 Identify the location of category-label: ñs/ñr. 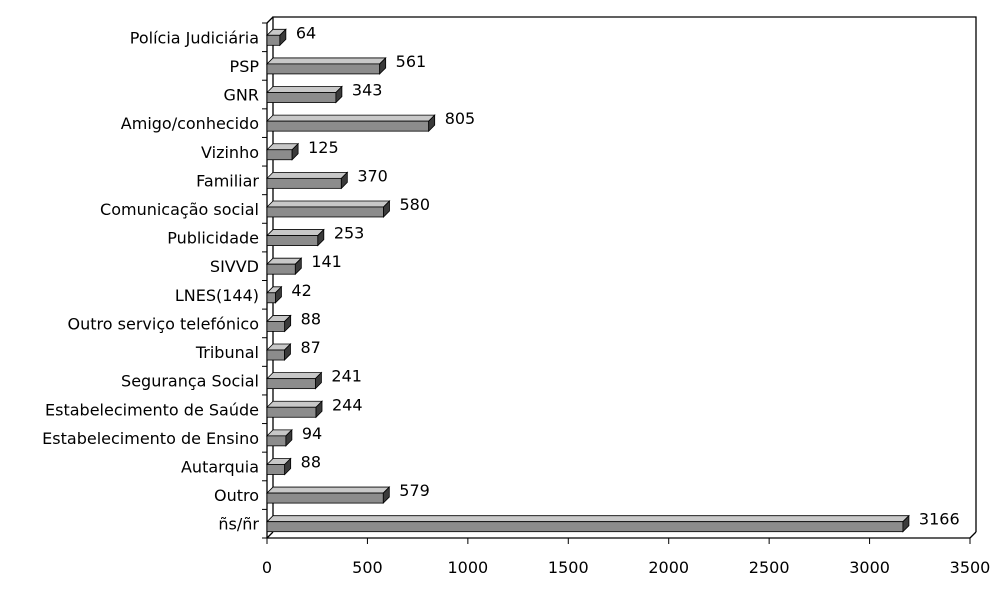
(238, 524).